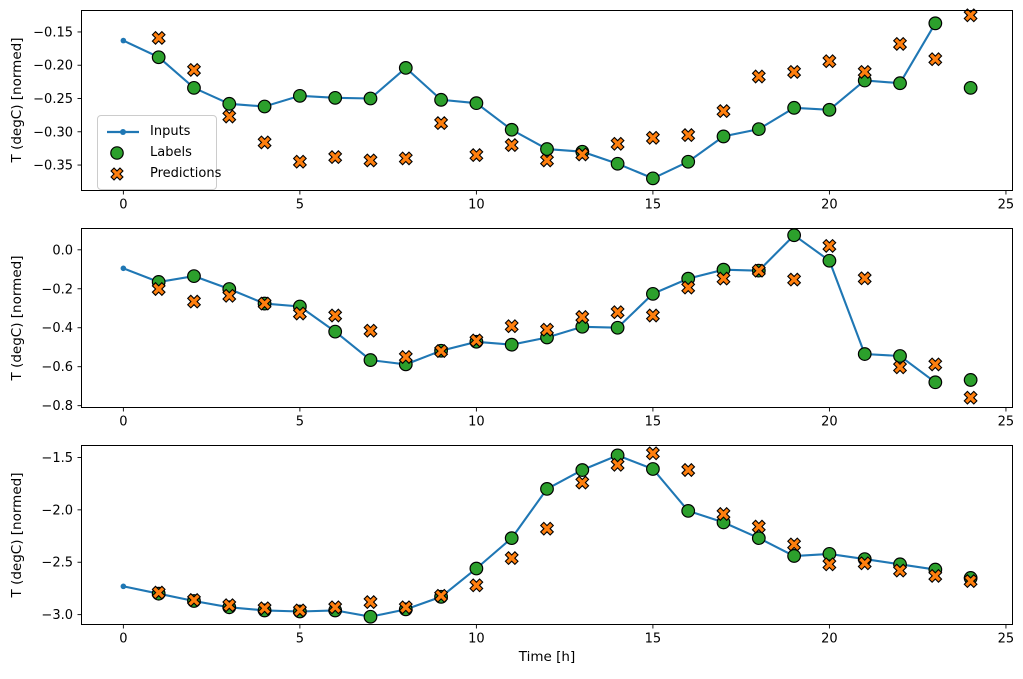 The height and width of the screenshot is (679, 1023). I want to click on predictions-x-sample, so click(117, 173).